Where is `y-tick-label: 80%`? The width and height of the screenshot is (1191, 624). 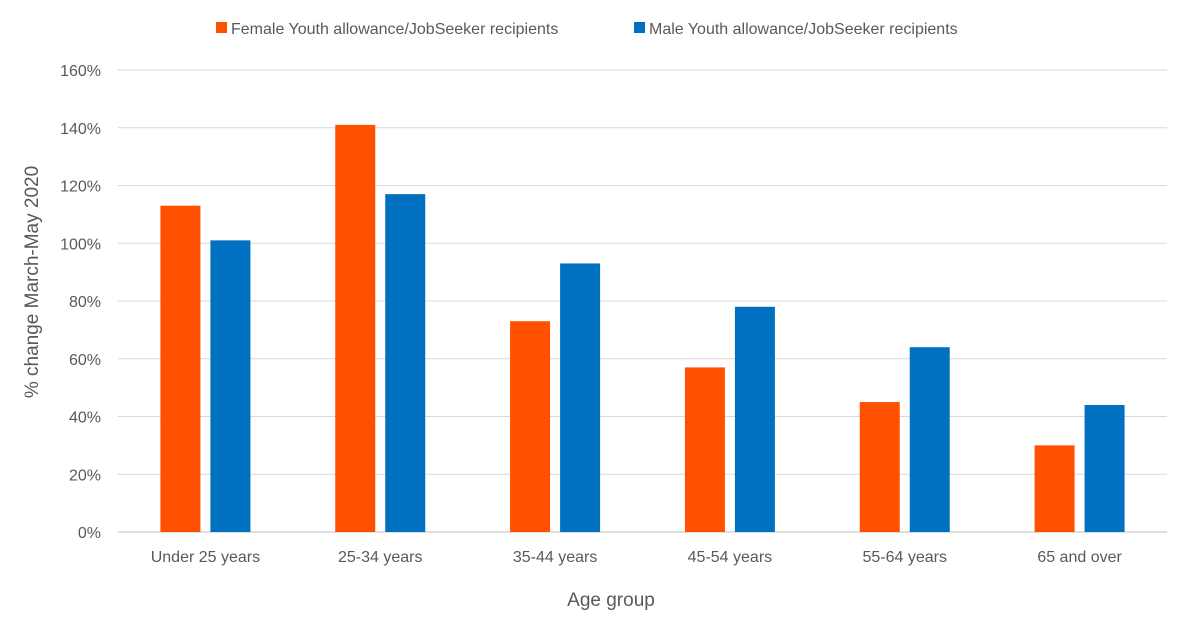 y-tick-label: 80% is located at coordinates (85, 302).